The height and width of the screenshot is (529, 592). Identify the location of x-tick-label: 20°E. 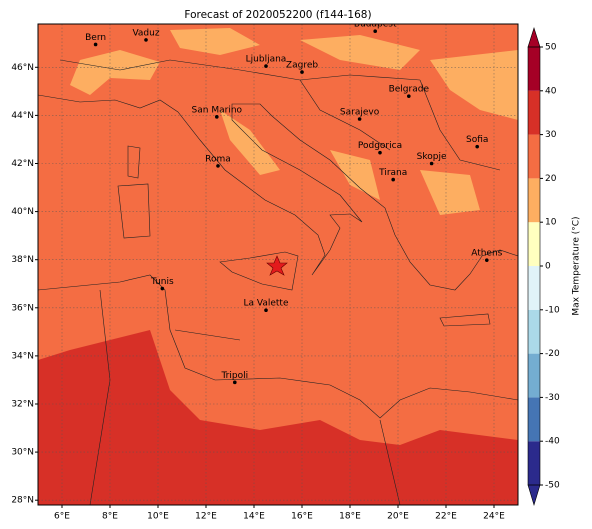
(398, 517).